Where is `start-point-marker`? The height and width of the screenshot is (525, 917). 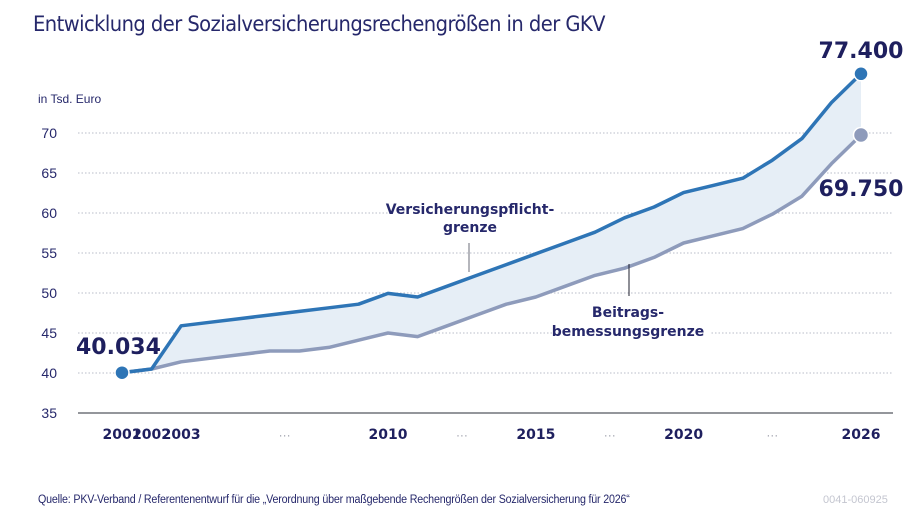 start-point-marker is located at coordinates (122, 372).